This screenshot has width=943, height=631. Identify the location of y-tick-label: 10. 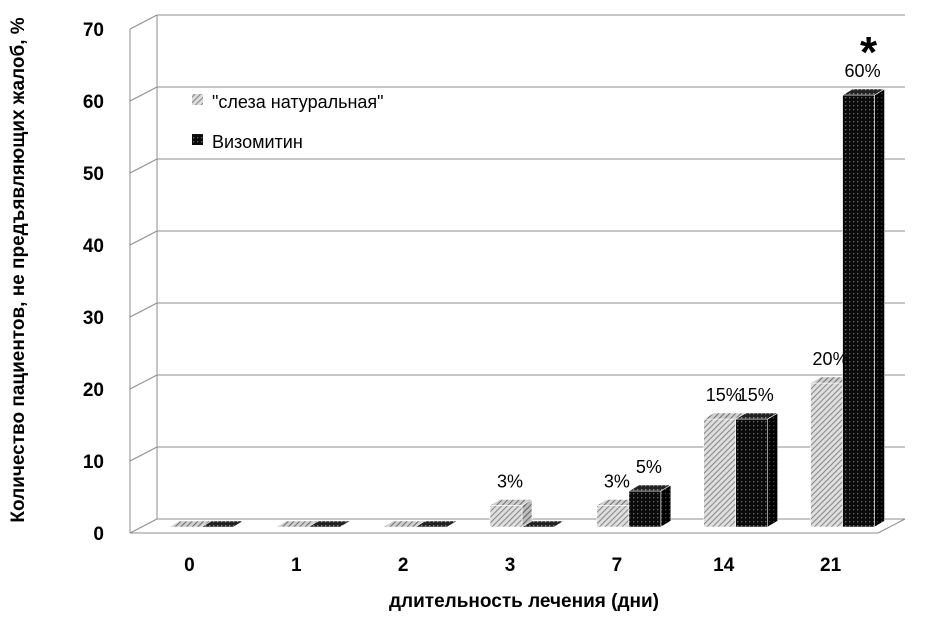
(93, 462).